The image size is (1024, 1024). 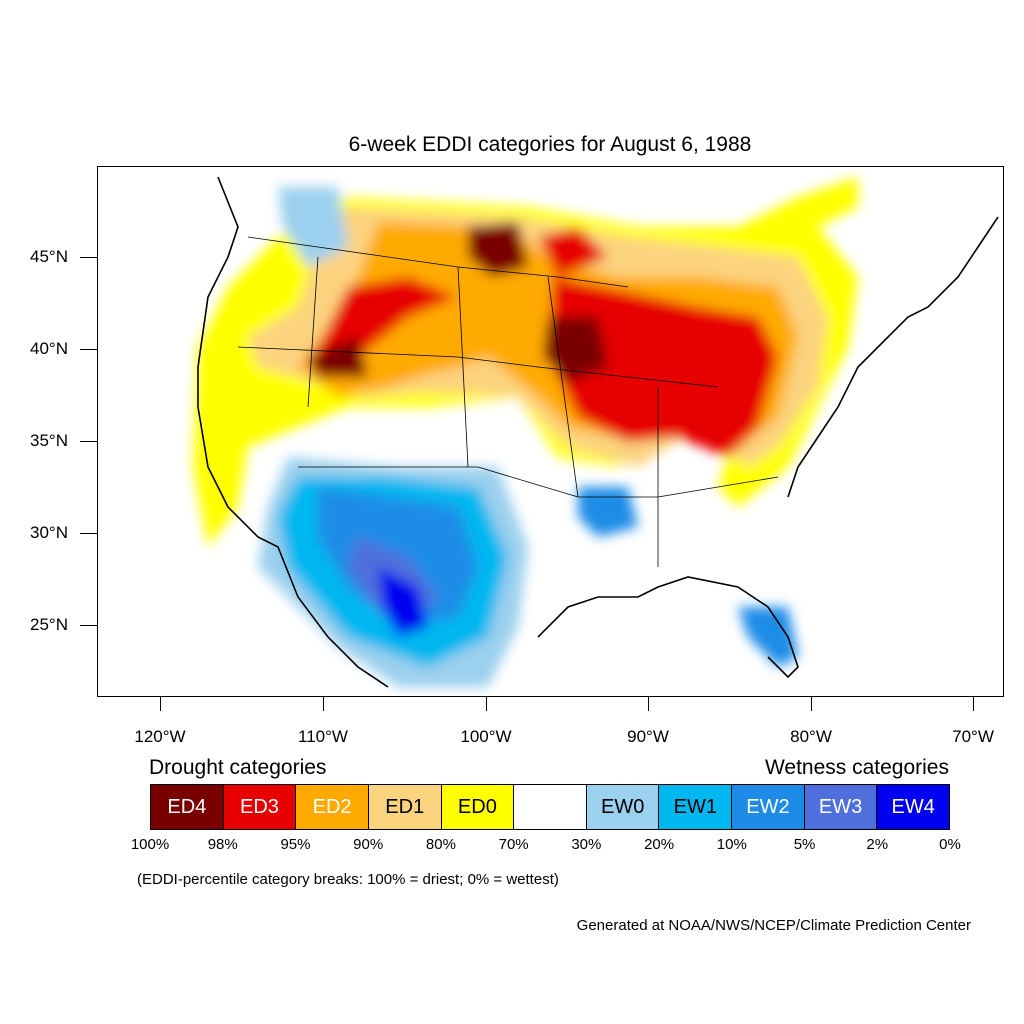 I want to click on lat-label-25: 25°N, so click(x=49, y=624).